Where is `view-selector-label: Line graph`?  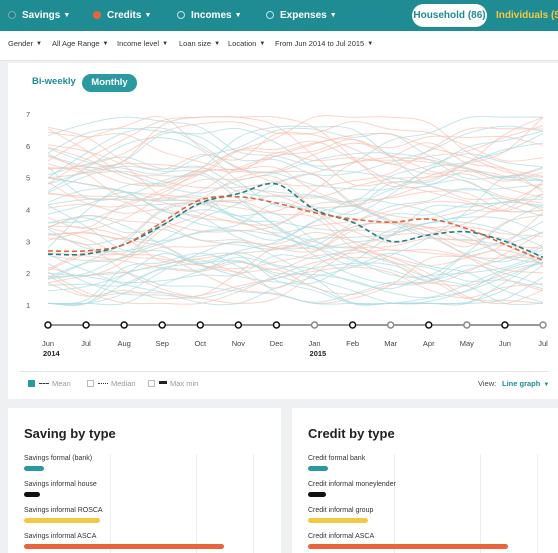
view-selector-label: Line graph is located at coordinates (521, 383).